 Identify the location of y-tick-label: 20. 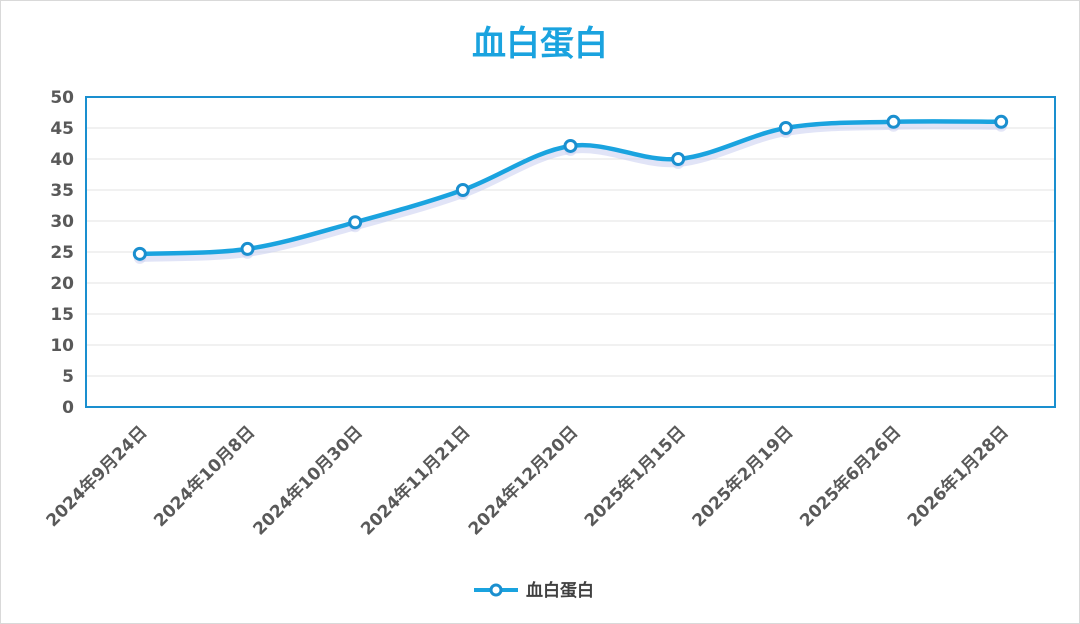
(62, 284).